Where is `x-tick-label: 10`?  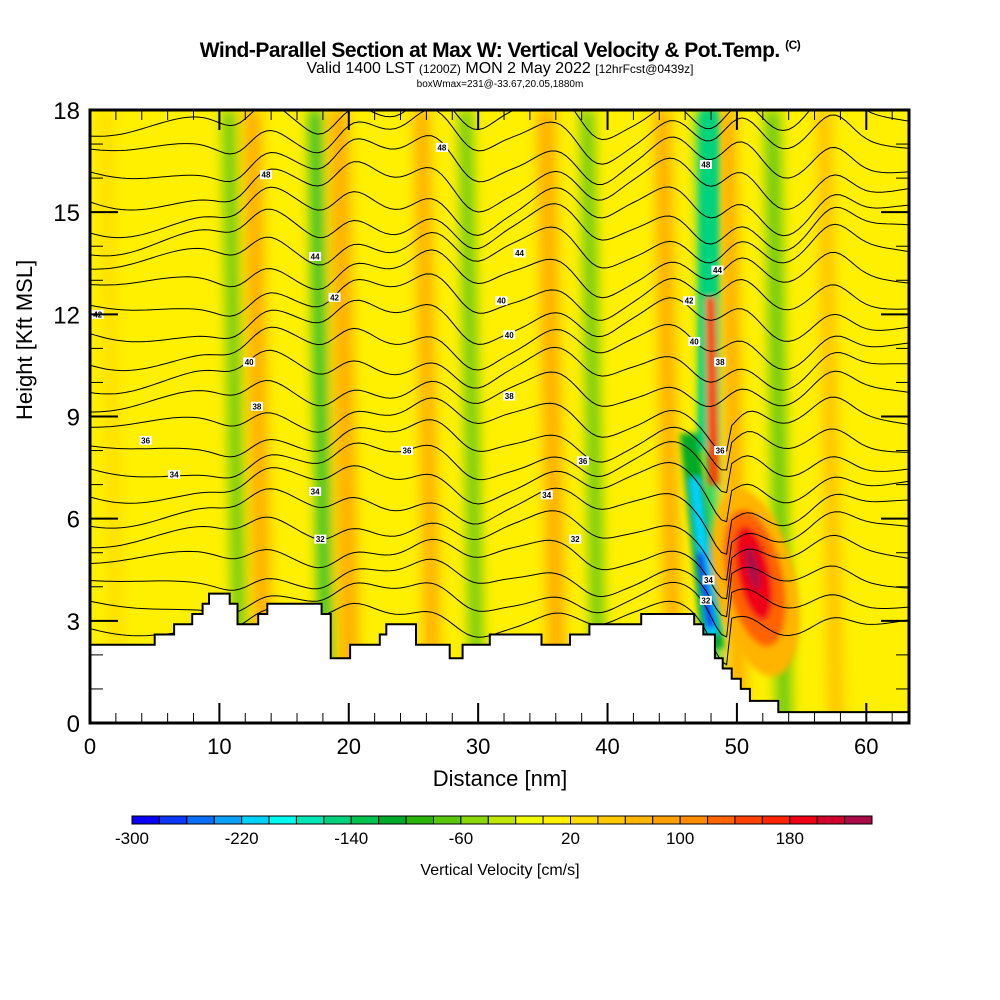 x-tick-label: 10 is located at coordinates (219, 746).